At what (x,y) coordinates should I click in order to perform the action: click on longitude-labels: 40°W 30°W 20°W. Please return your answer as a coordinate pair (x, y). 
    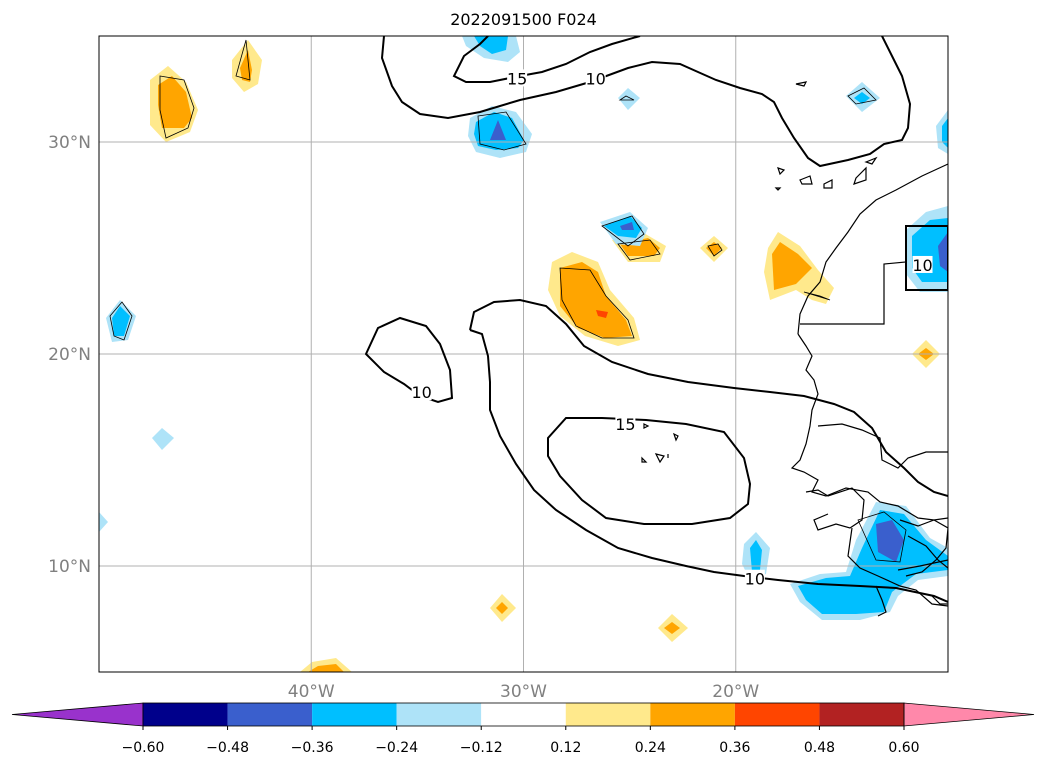
    Looking at the image, I should click on (524, 692).